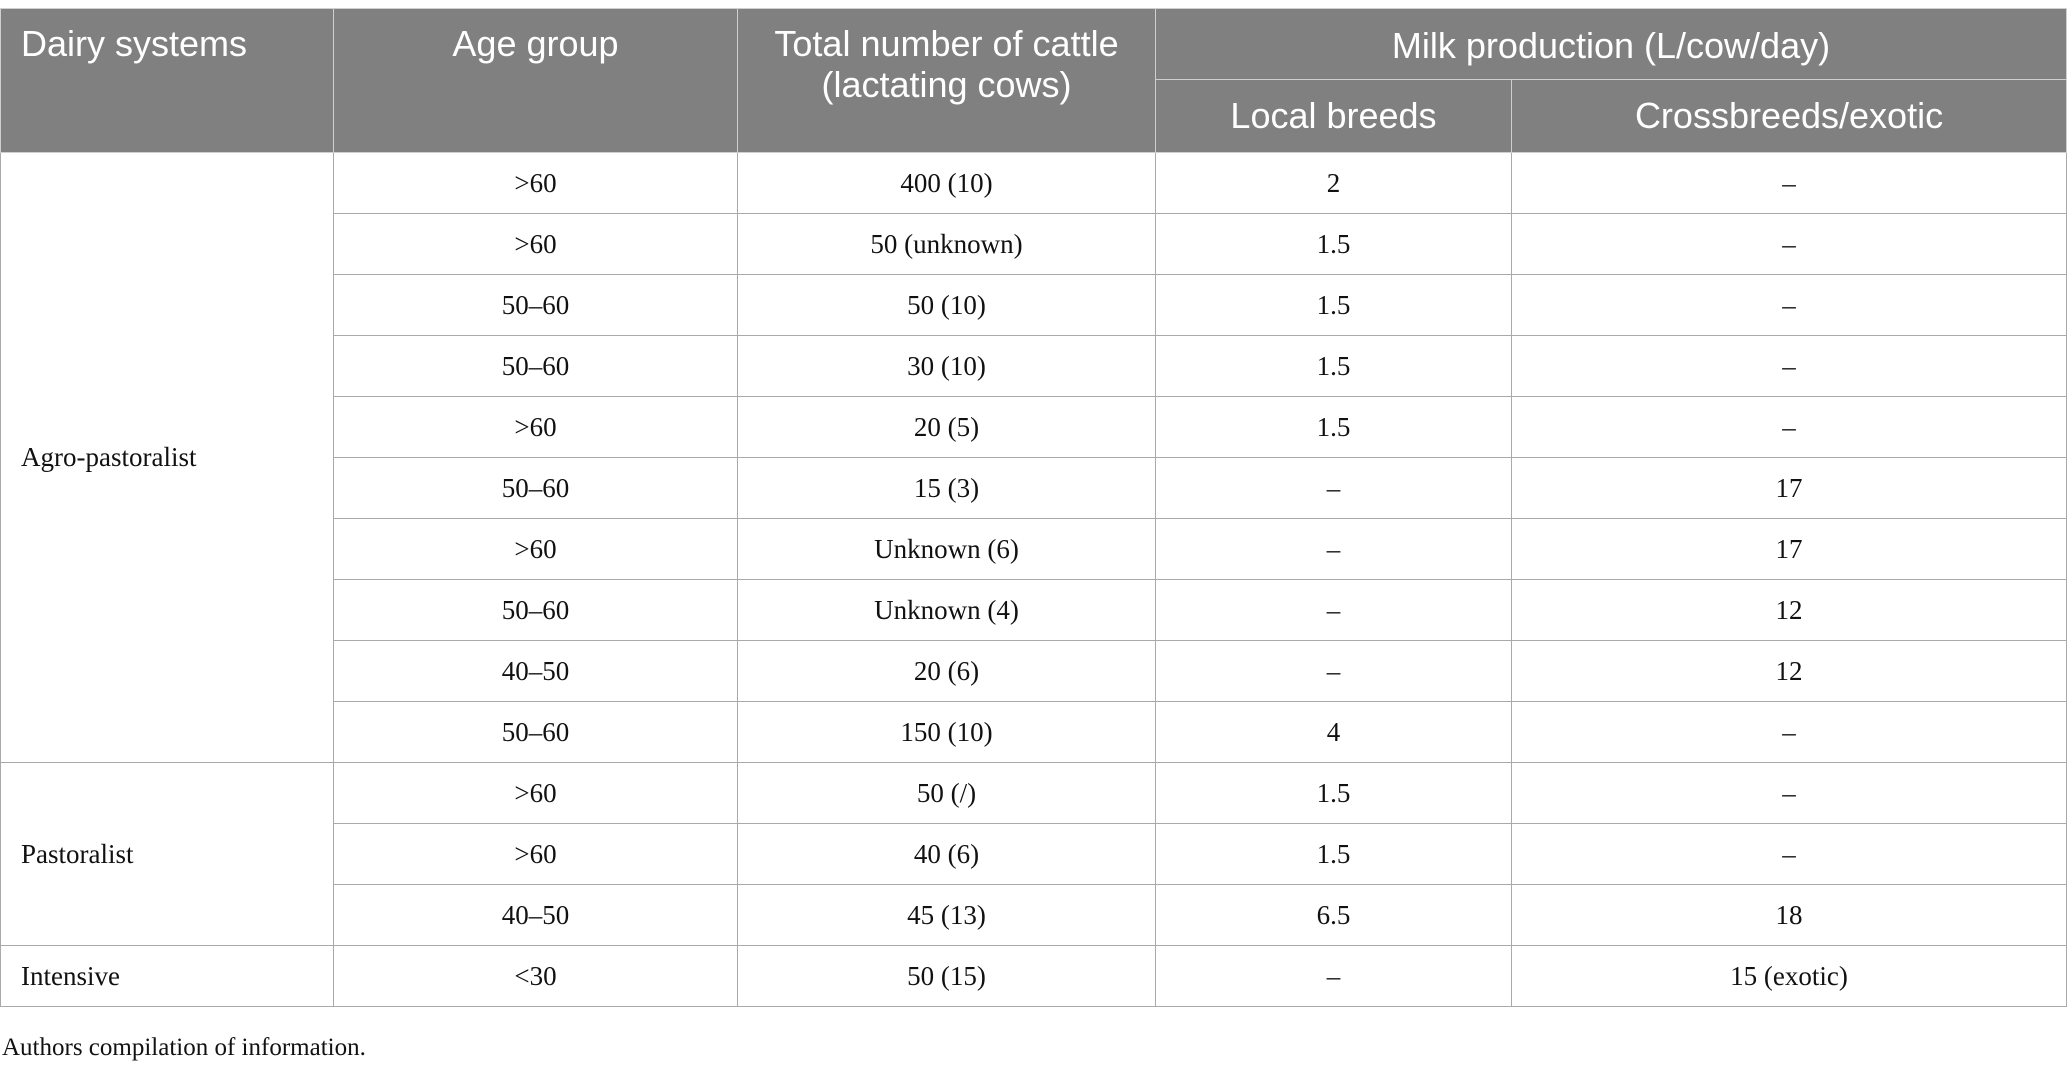 The image size is (2067, 1076). Describe the element at coordinates (184, 1047) in the screenshot. I see `table-footnote: Authors compilation of information.` at that location.